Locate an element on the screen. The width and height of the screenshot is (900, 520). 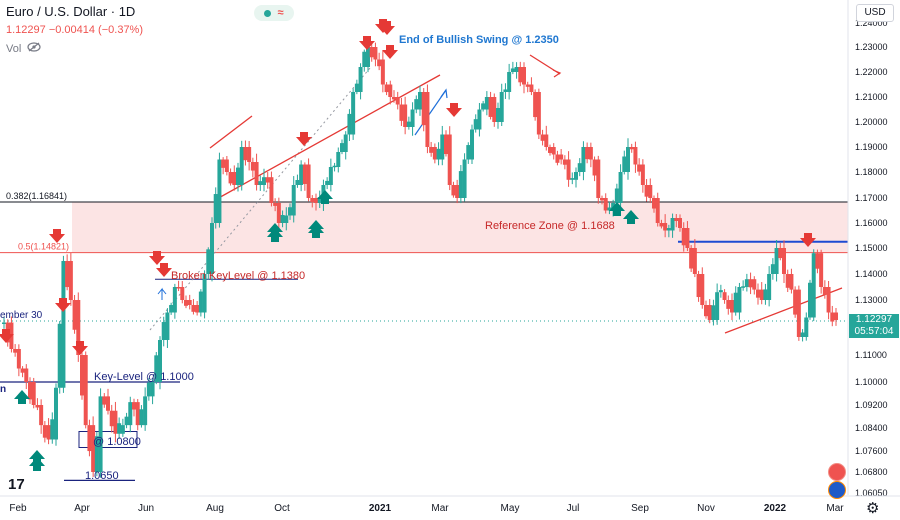
volume-toggle: Vol is located at coordinates (23, 48).